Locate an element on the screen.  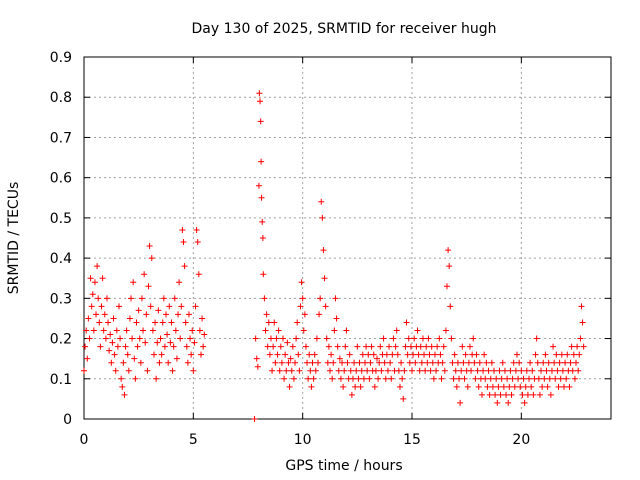
y-tick-label: 0 is located at coordinates (67, 420).